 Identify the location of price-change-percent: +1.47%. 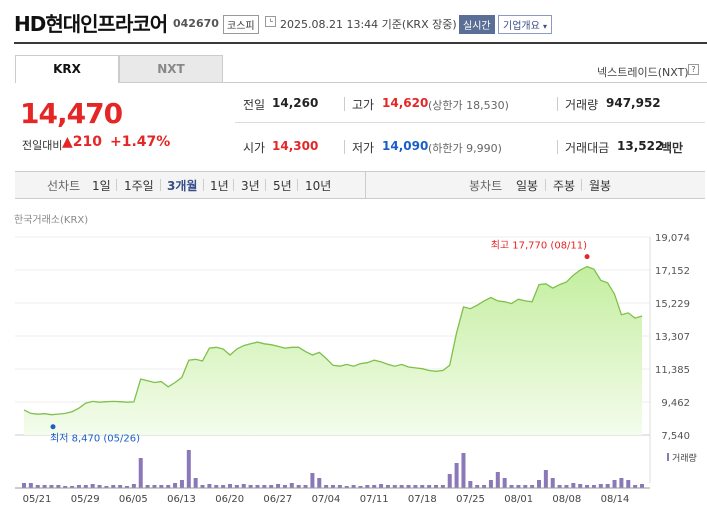
(140, 142).